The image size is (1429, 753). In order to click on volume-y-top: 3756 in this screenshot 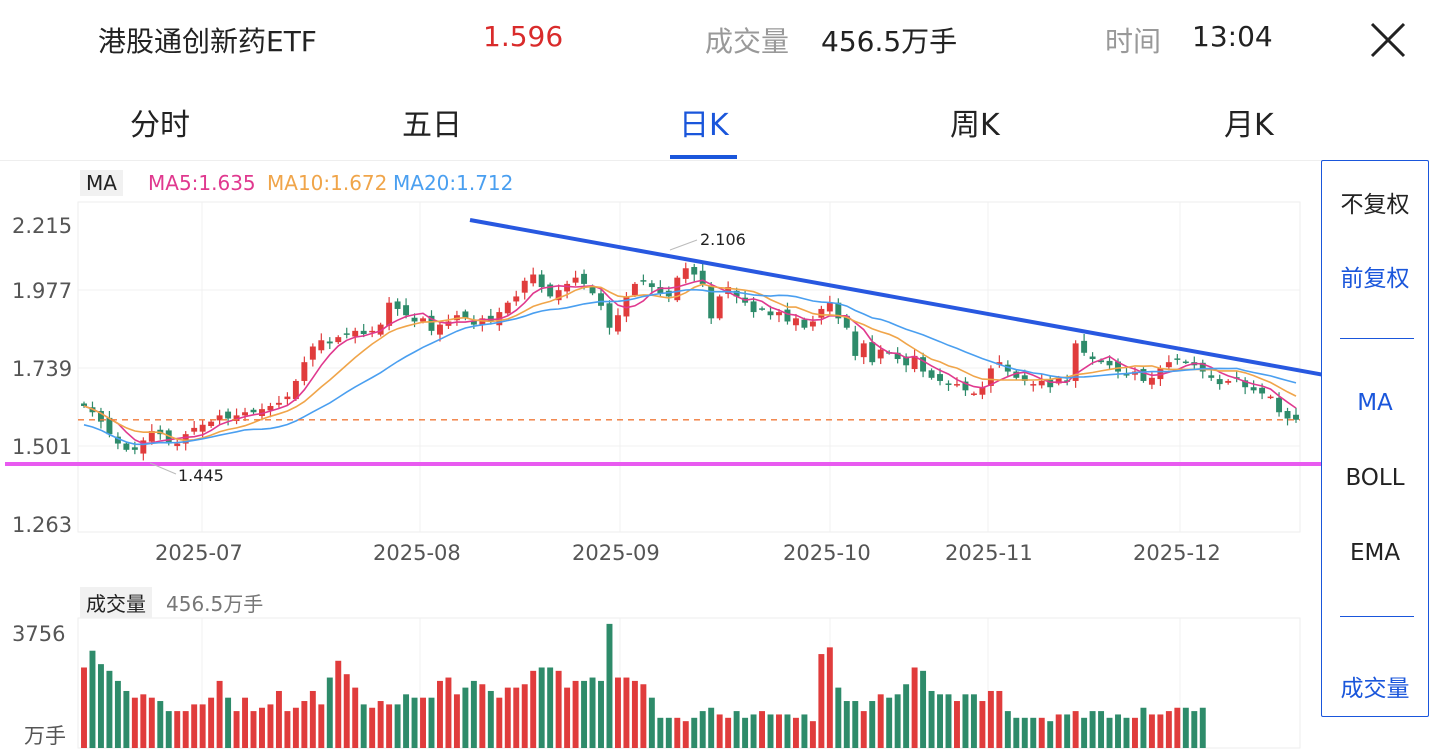, I will do `click(39, 634)`.